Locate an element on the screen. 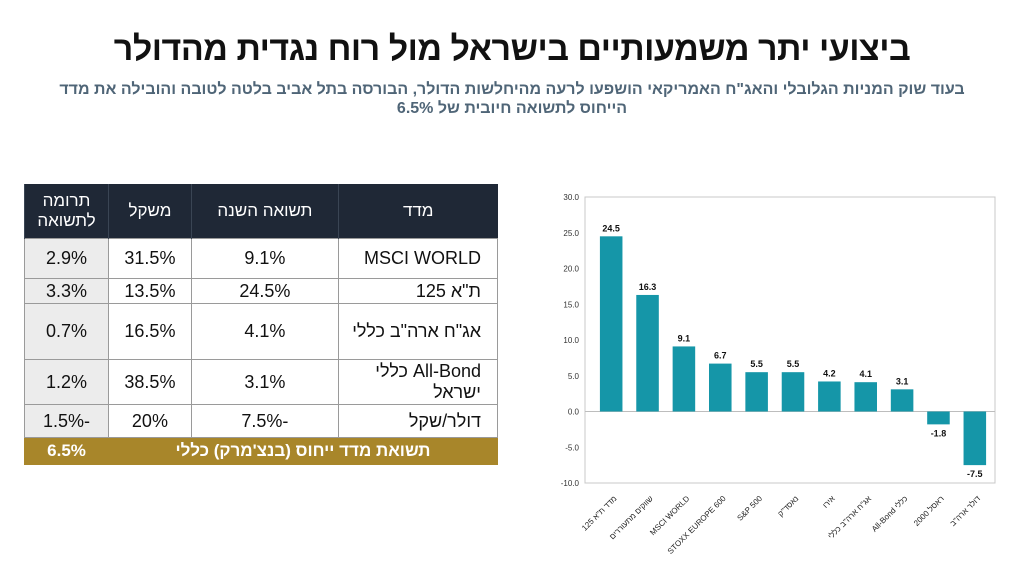  cell-return: 4.1% is located at coordinates (264, 331).